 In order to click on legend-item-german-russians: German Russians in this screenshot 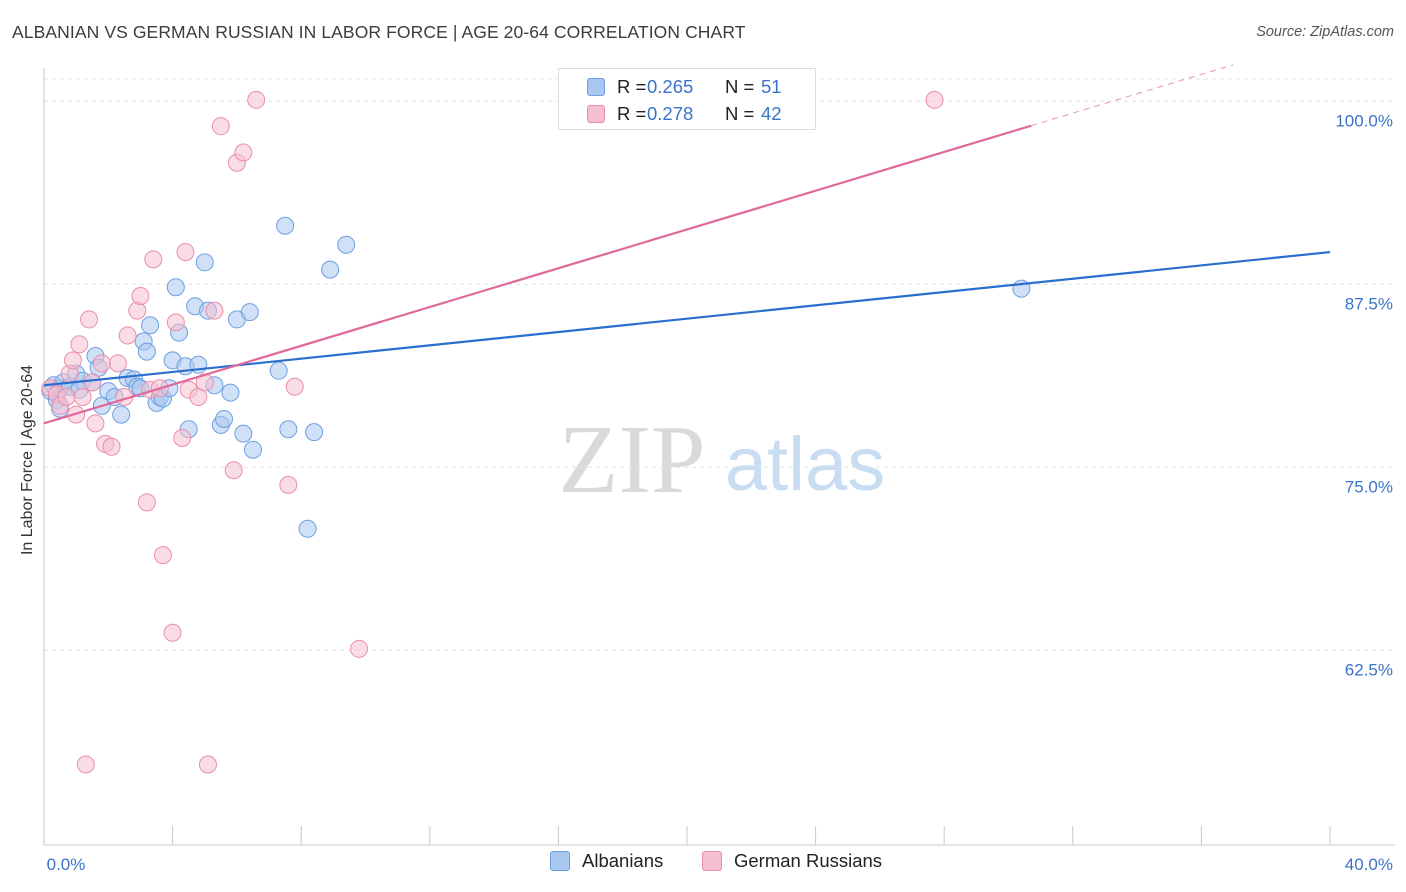, I will do `click(792, 861)`.